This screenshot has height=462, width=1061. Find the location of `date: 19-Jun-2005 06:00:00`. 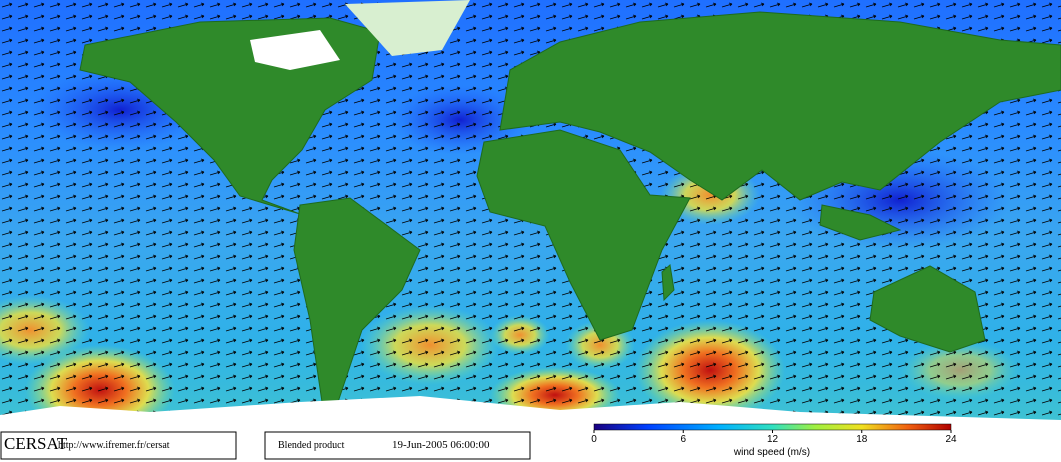

date: 19-Jun-2005 06:00:00 is located at coordinates (441, 445).